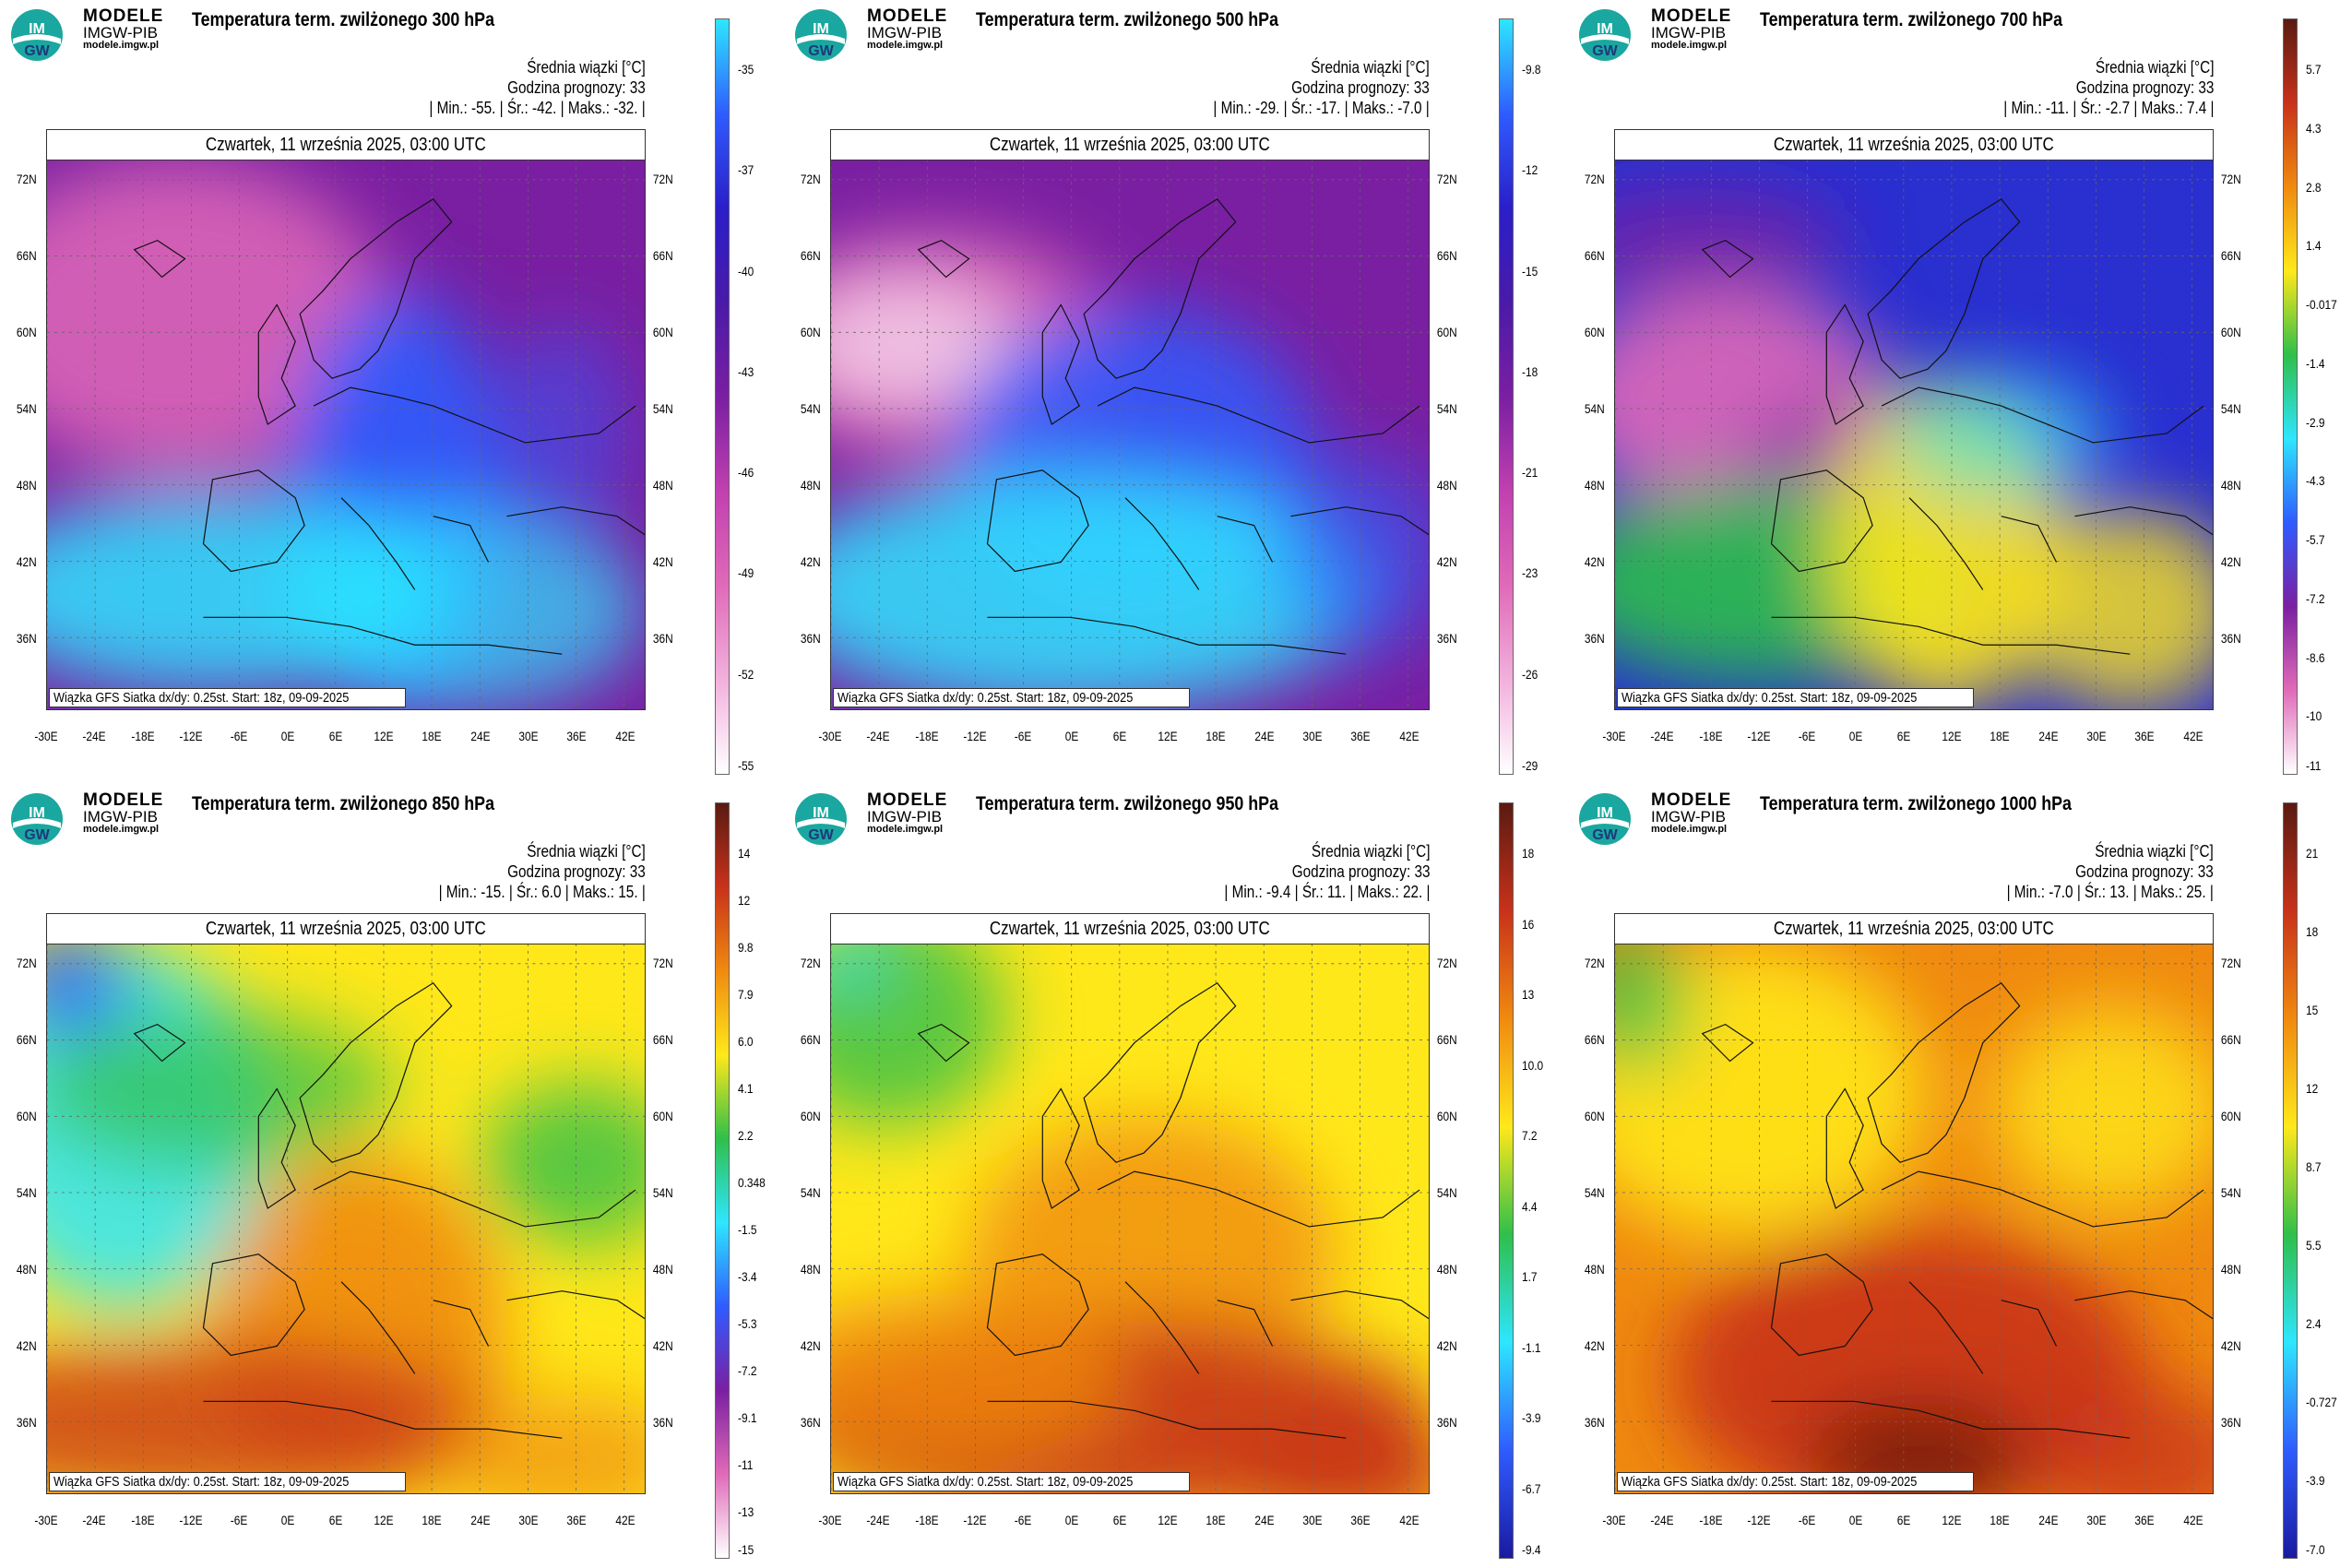 This screenshot has width=2352, height=1568. What do you see at coordinates (2144, 1520) in the screenshot?
I see `longitude-label: 36E` at bounding box center [2144, 1520].